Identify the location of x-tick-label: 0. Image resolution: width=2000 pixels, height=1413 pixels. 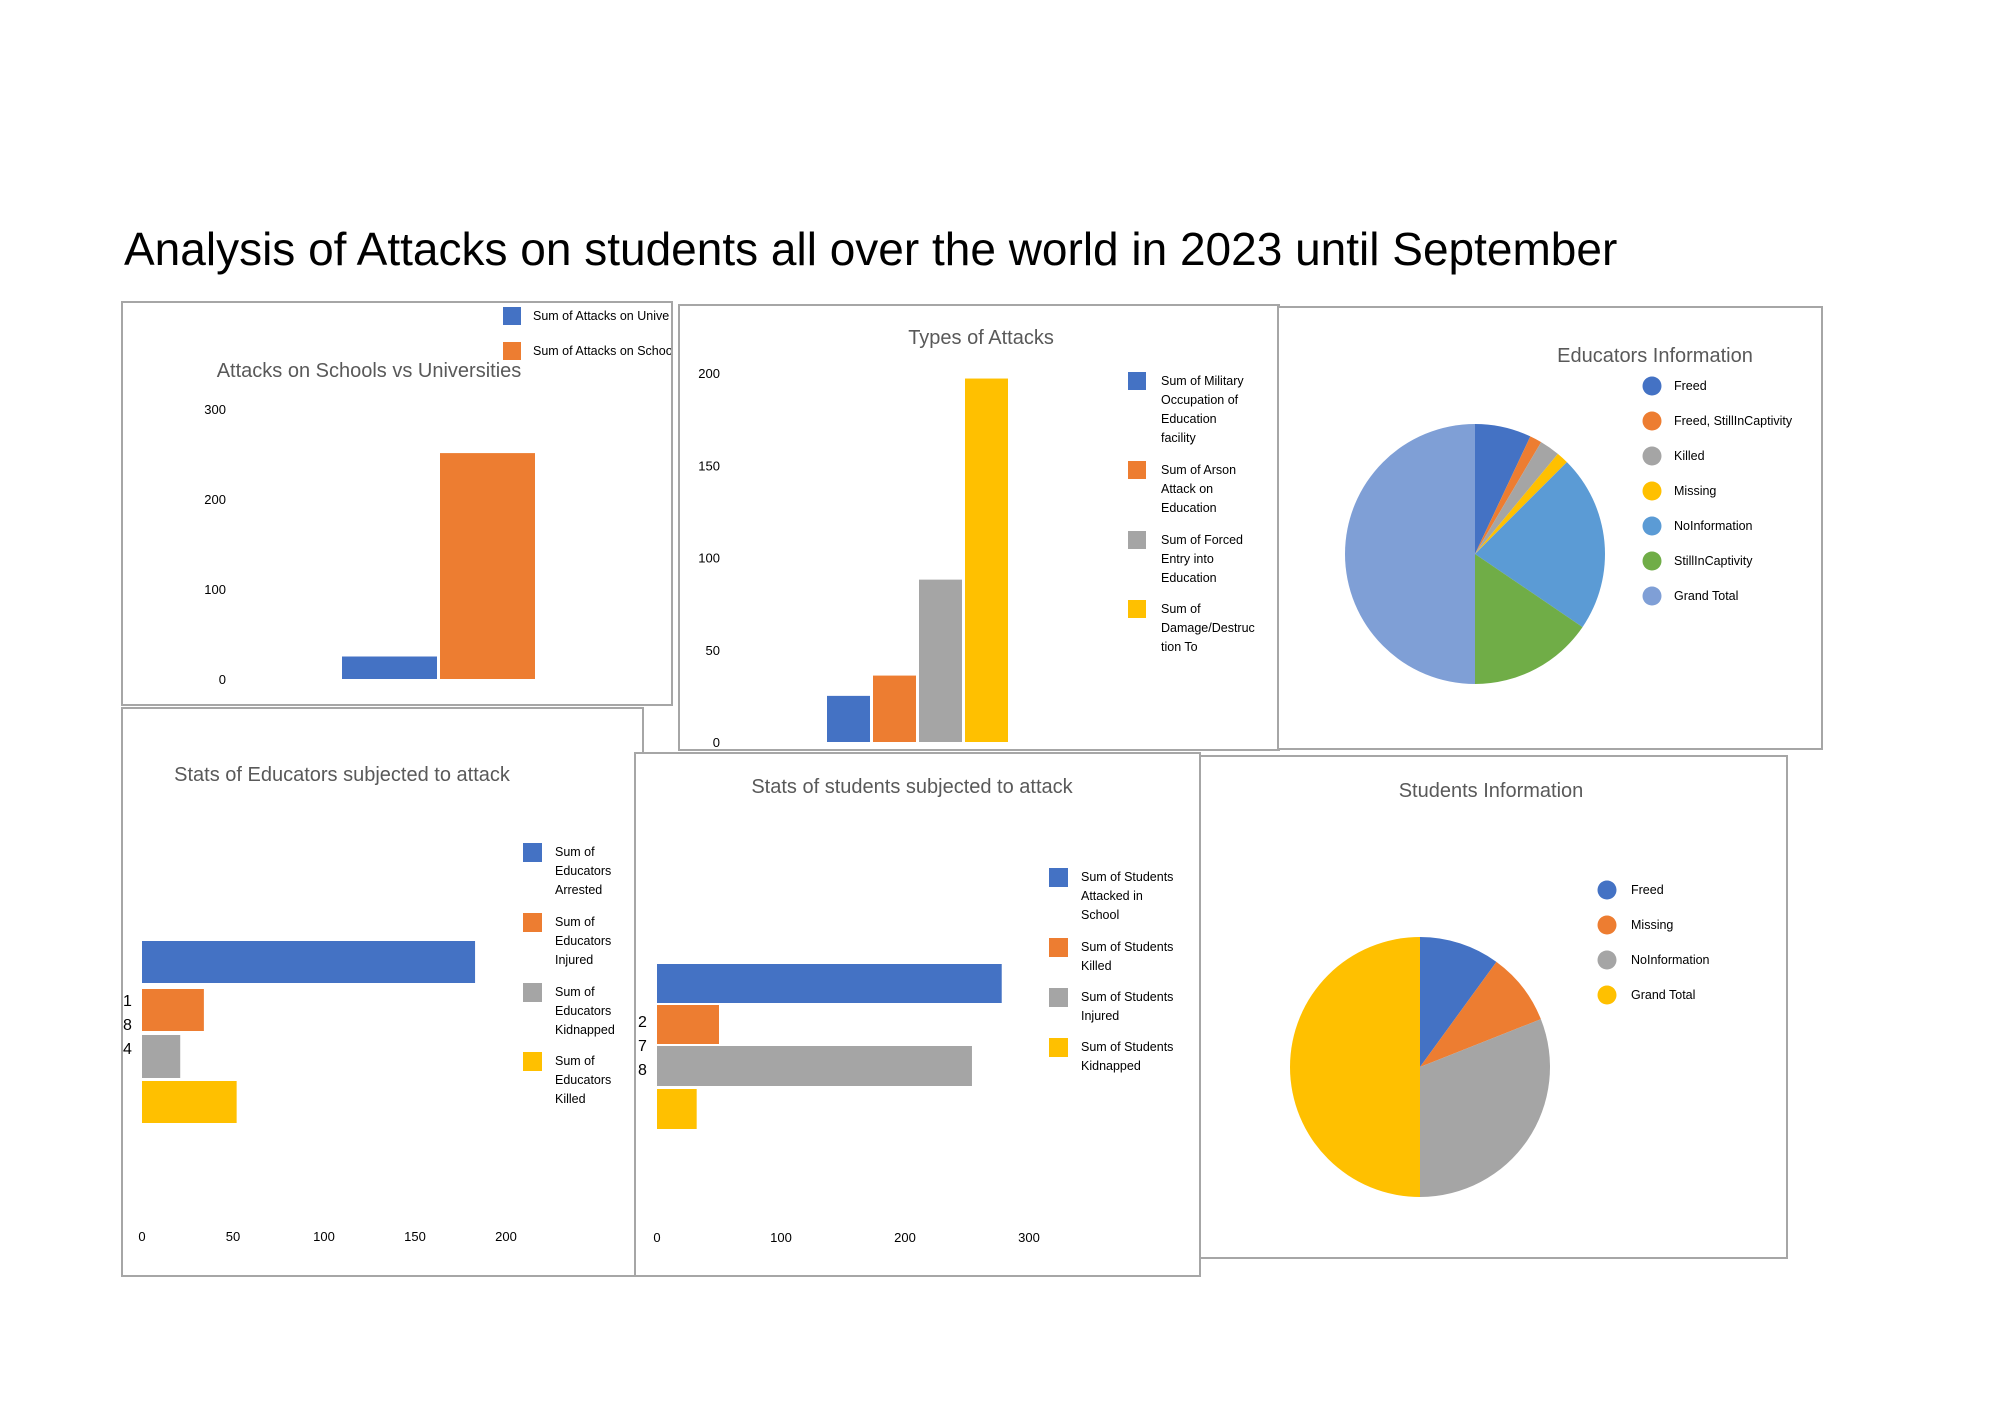
(656, 1237).